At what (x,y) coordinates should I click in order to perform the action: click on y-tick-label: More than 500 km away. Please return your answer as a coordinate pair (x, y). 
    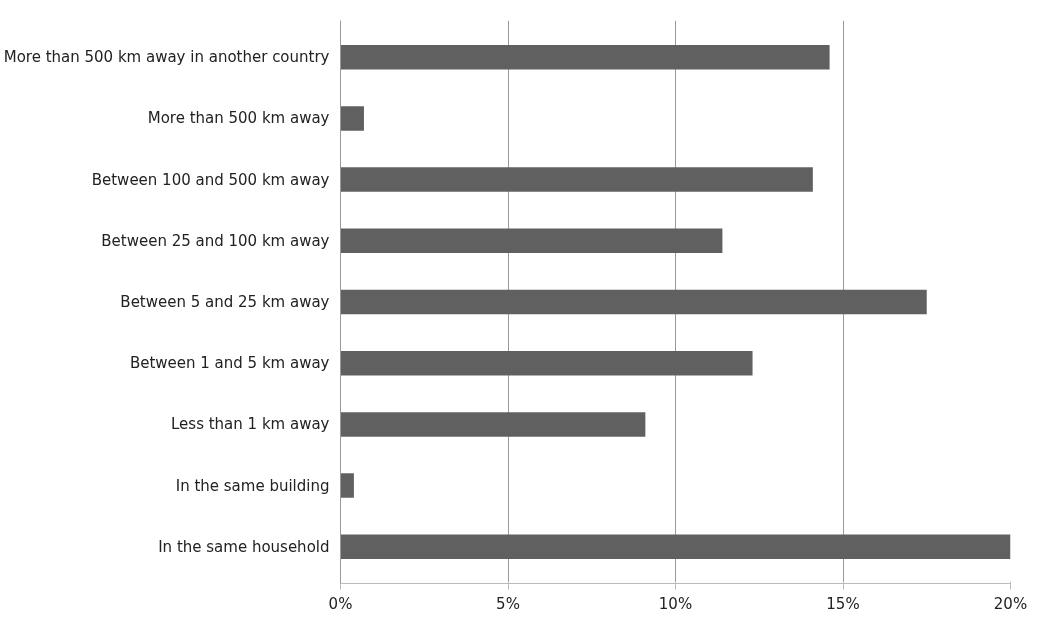
    Looking at the image, I should click on (238, 118).